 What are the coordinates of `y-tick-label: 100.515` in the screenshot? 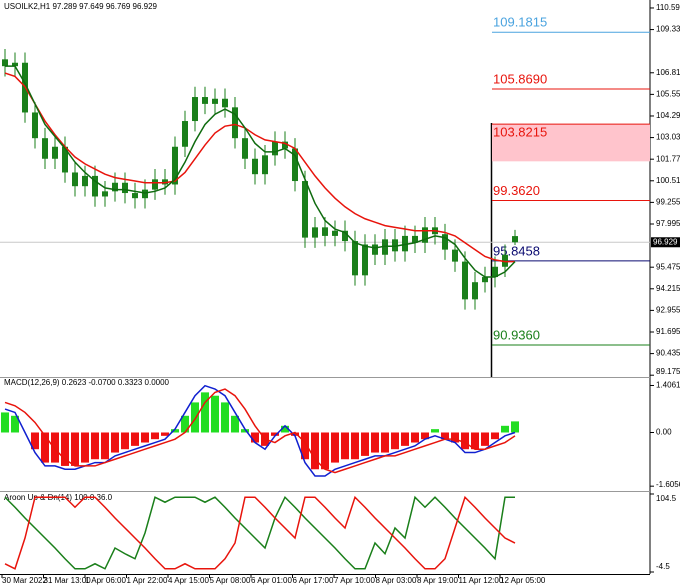 It's located at (668, 180).